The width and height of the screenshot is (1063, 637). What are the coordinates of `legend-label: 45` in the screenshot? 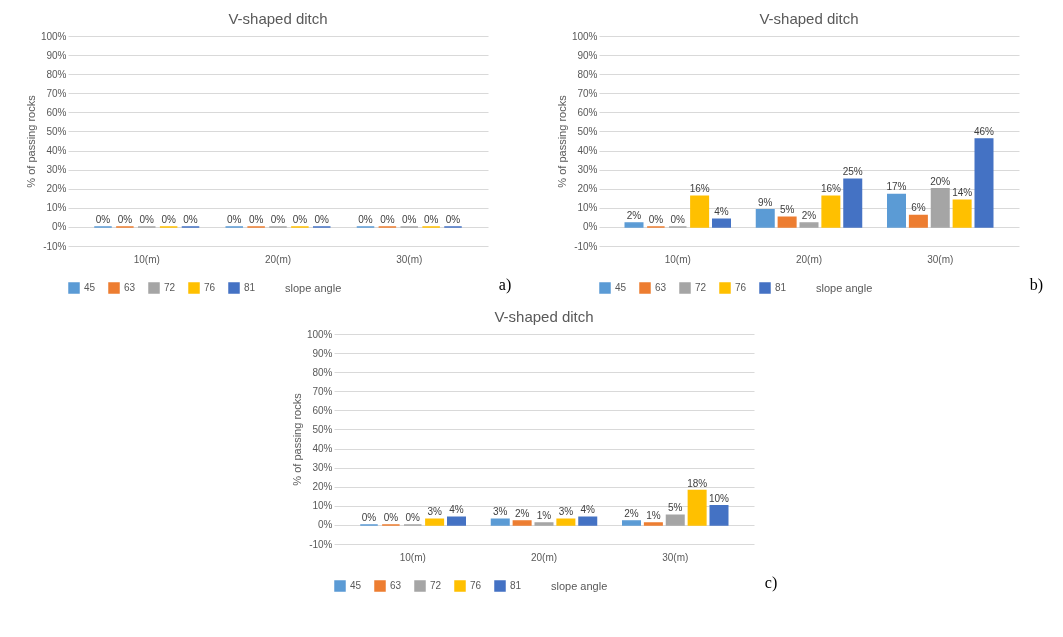 It's located at (620, 287).